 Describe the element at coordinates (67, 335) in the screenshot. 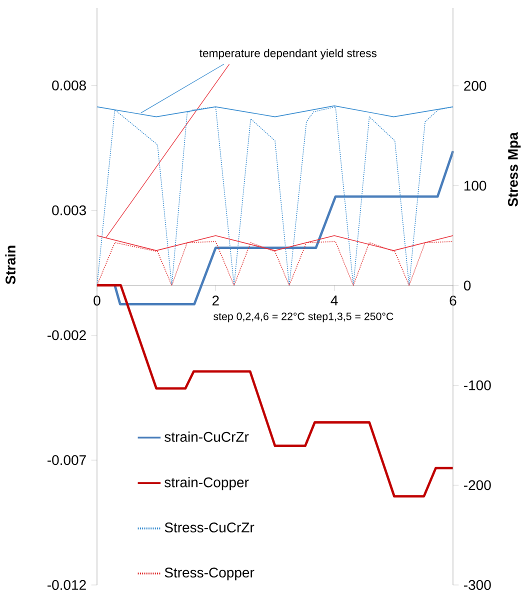

I see `y-tick-label: -0.002` at that location.